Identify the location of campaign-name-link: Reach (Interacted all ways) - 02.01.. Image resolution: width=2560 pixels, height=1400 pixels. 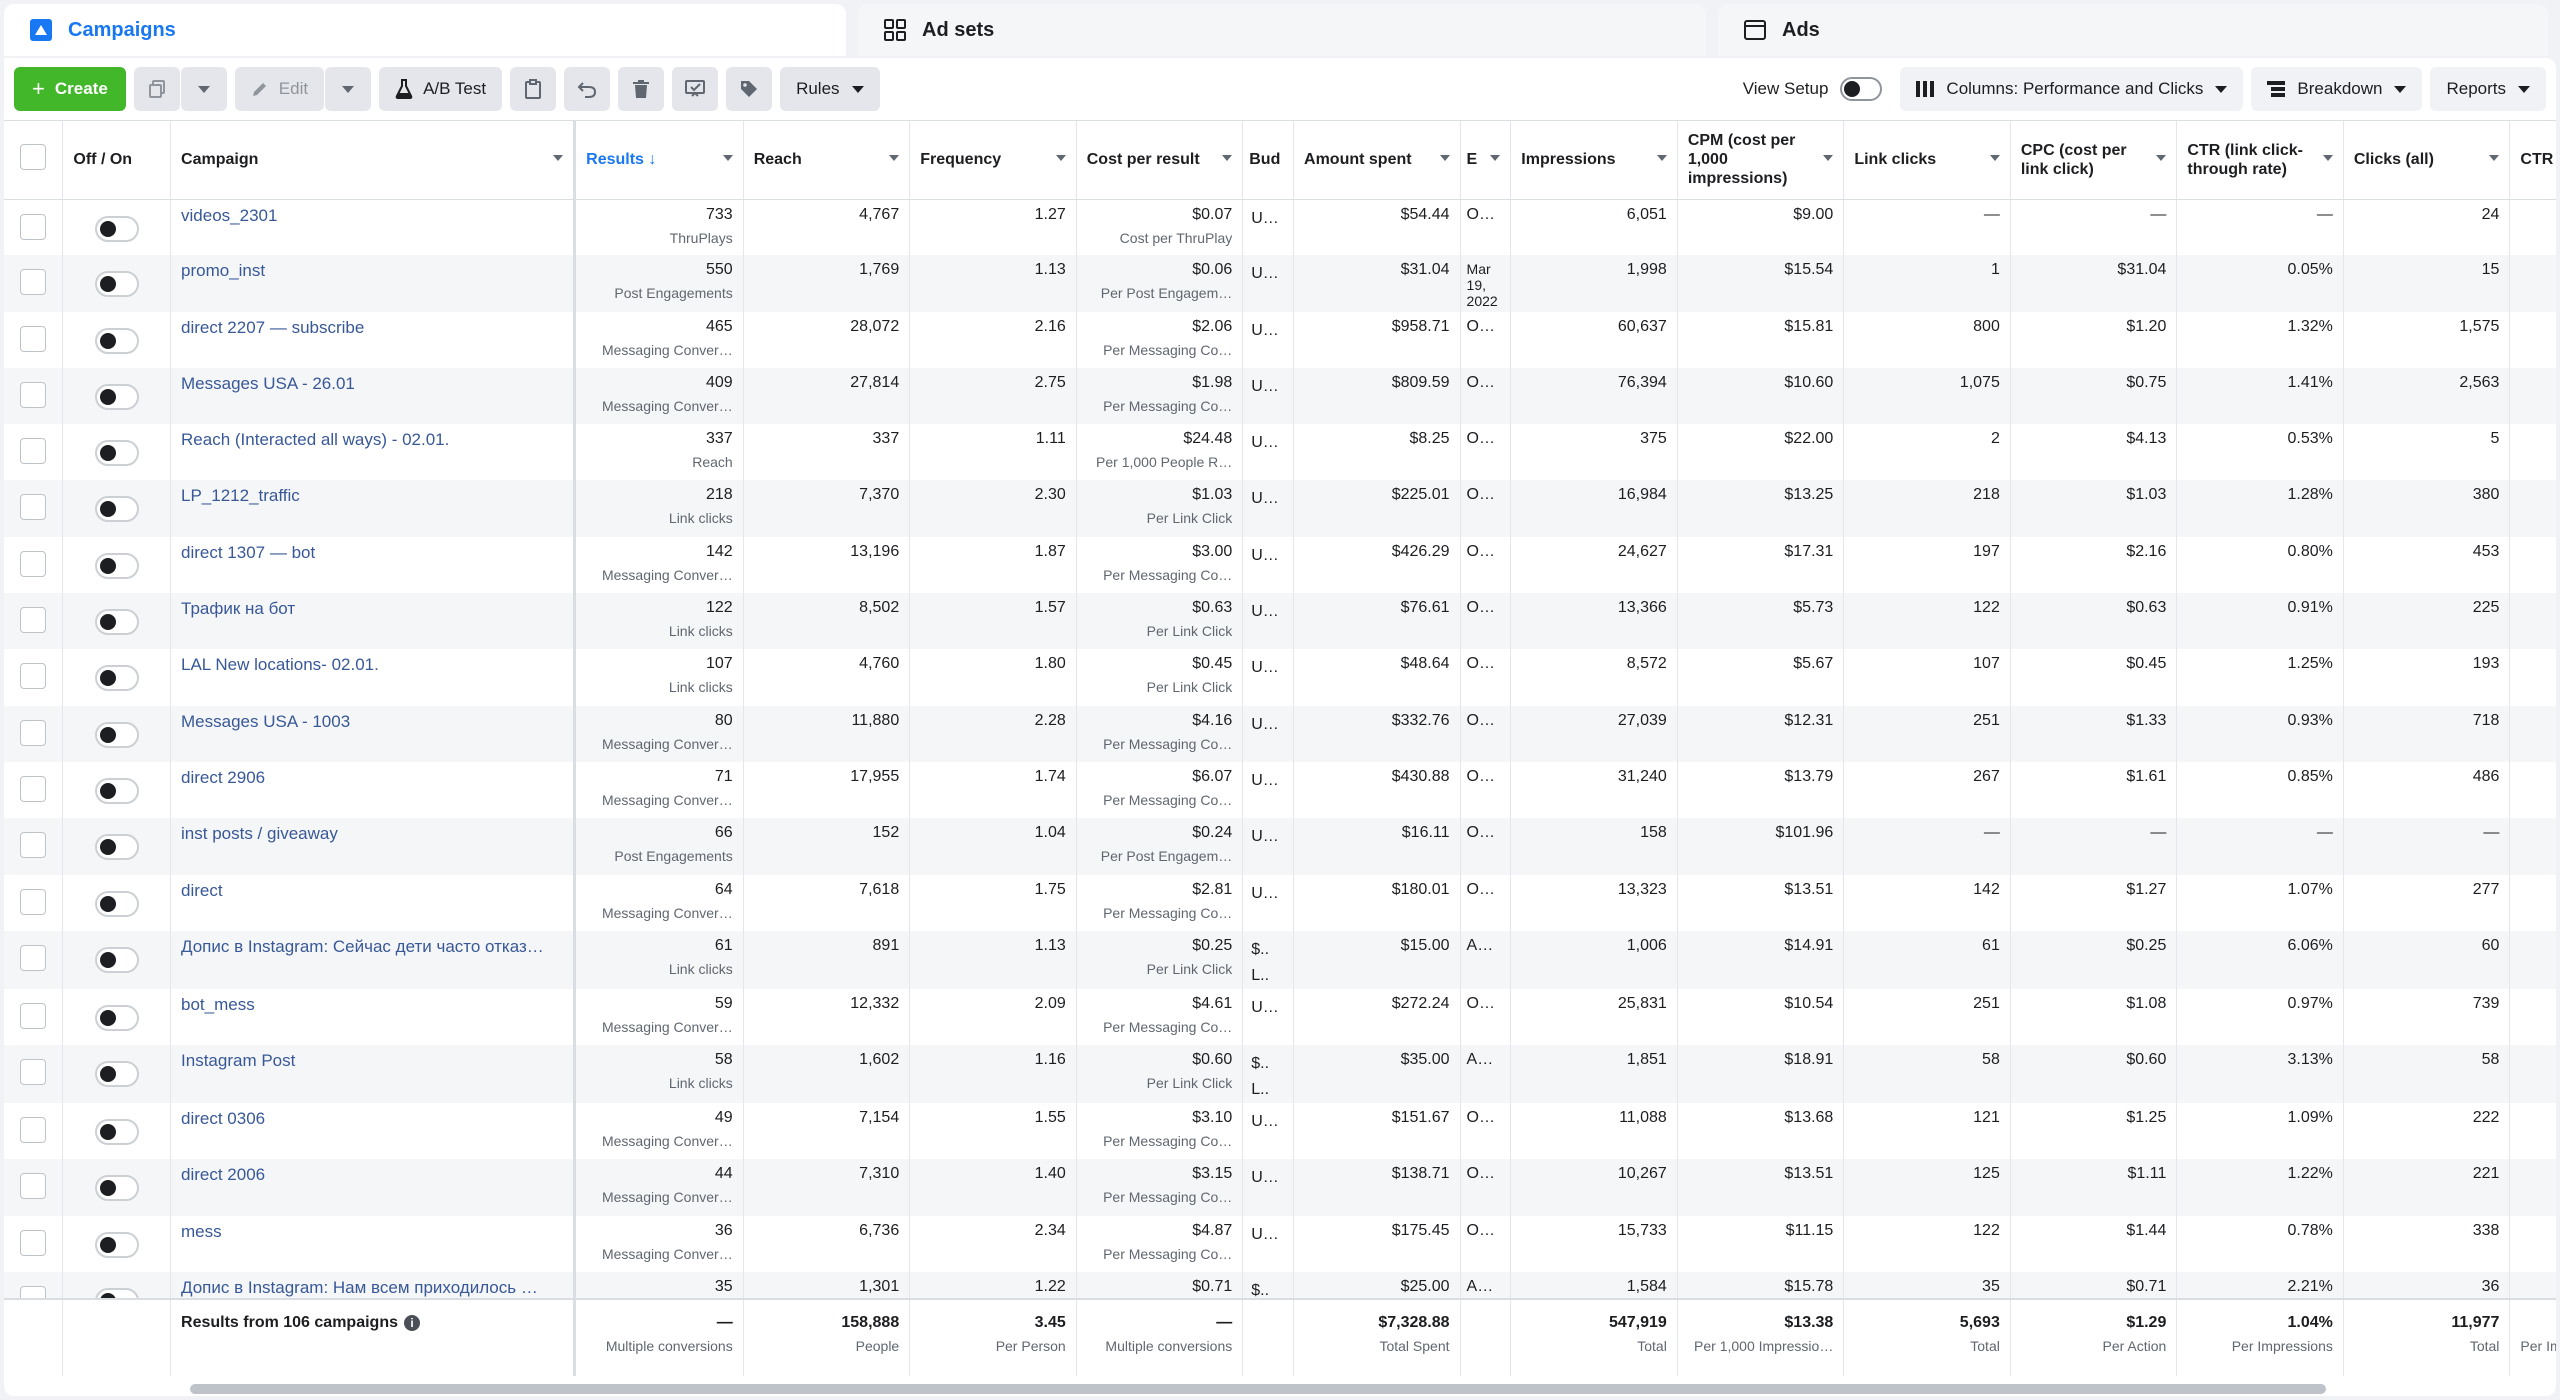
(315, 440).